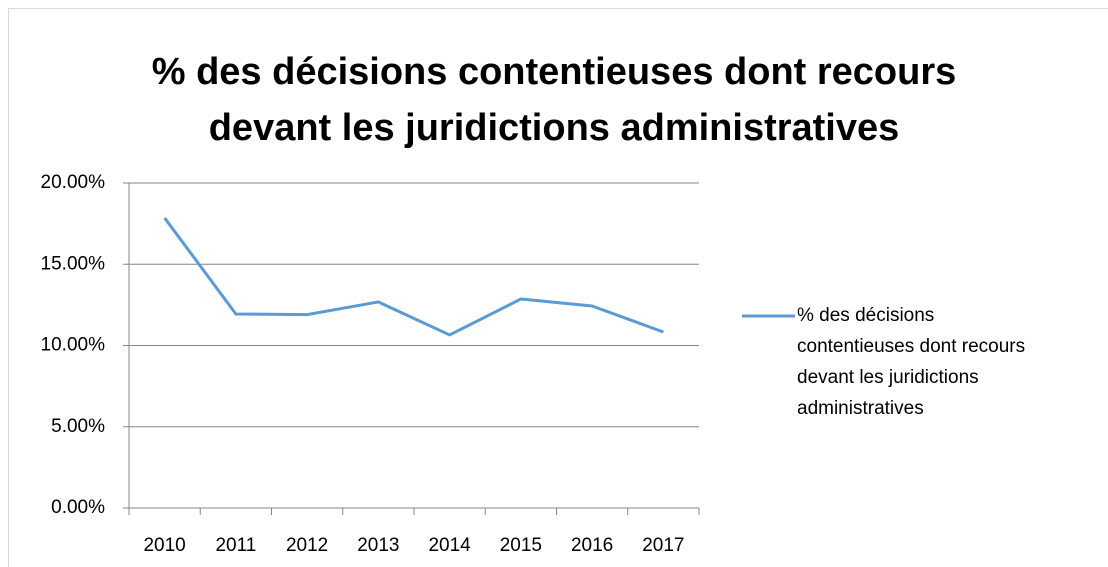 This screenshot has width=1108, height=567. What do you see at coordinates (78, 426) in the screenshot?
I see `y-tick-label: 5.00%` at bounding box center [78, 426].